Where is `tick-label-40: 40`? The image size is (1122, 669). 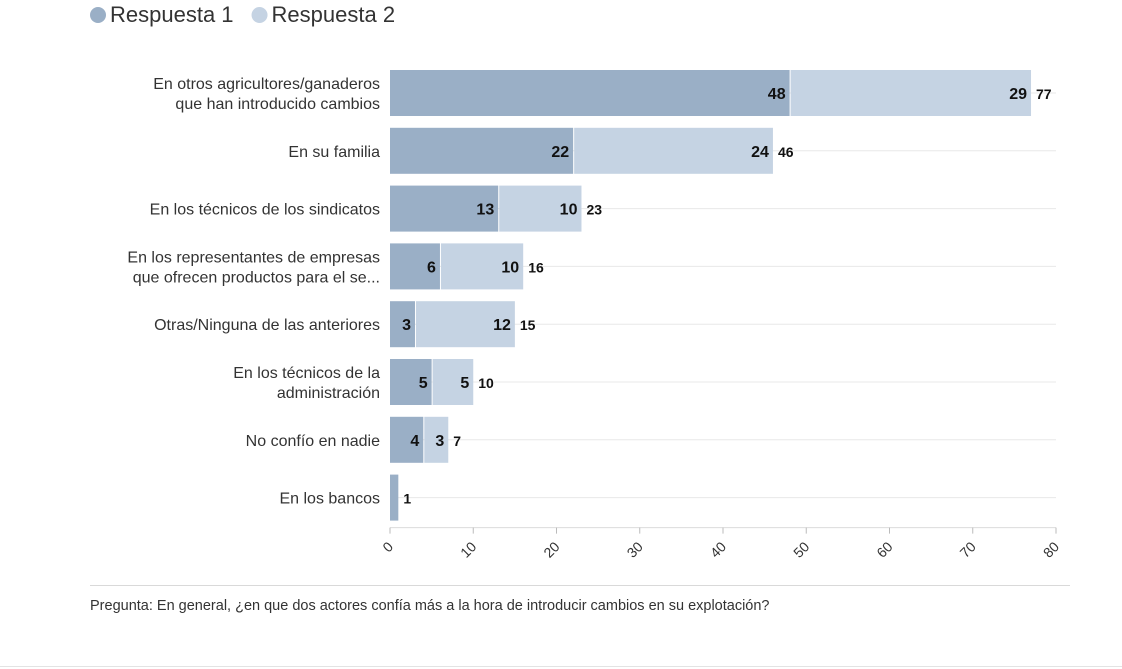
tick-label-40: 40 is located at coordinates (718, 549).